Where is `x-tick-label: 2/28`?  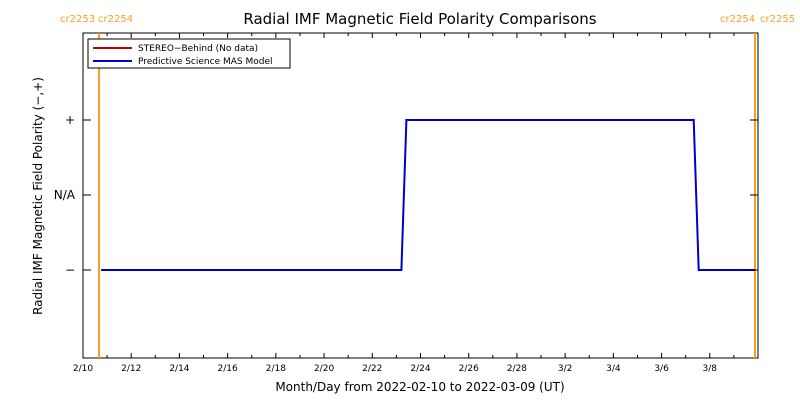 x-tick-label: 2/28 is located at coordinates (517, 369).